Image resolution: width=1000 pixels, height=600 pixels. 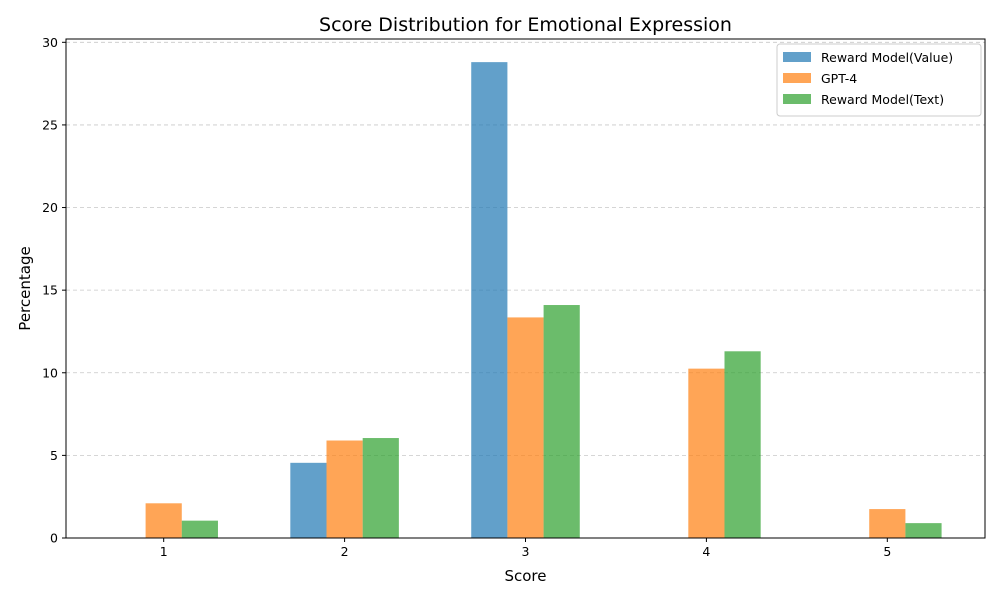 What do you see at coordinates (50, 207) in the screenshot?
I see `y-tick-label: 20` at bounding box center [50, 207].